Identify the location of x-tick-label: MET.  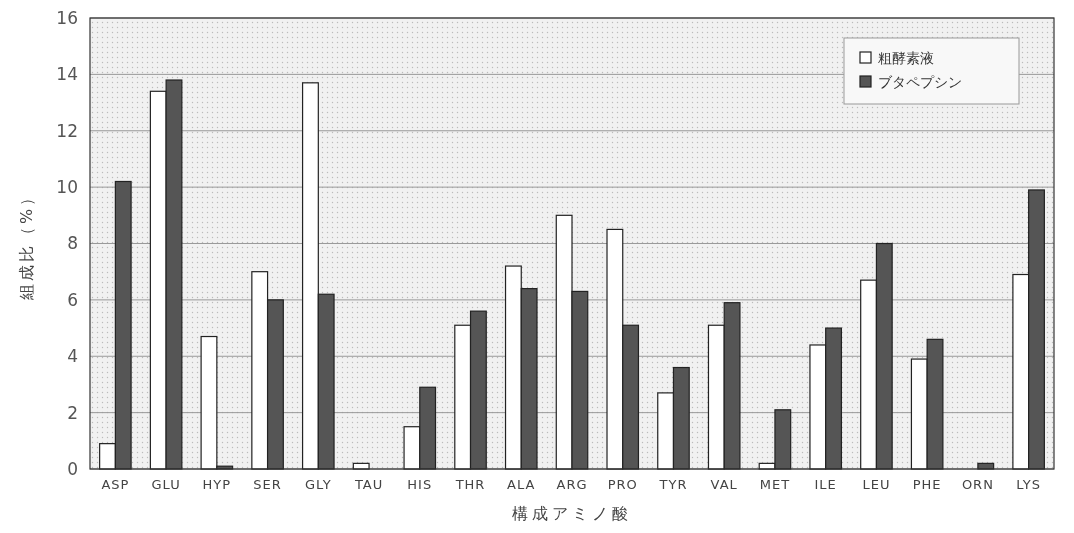
(775, 484).